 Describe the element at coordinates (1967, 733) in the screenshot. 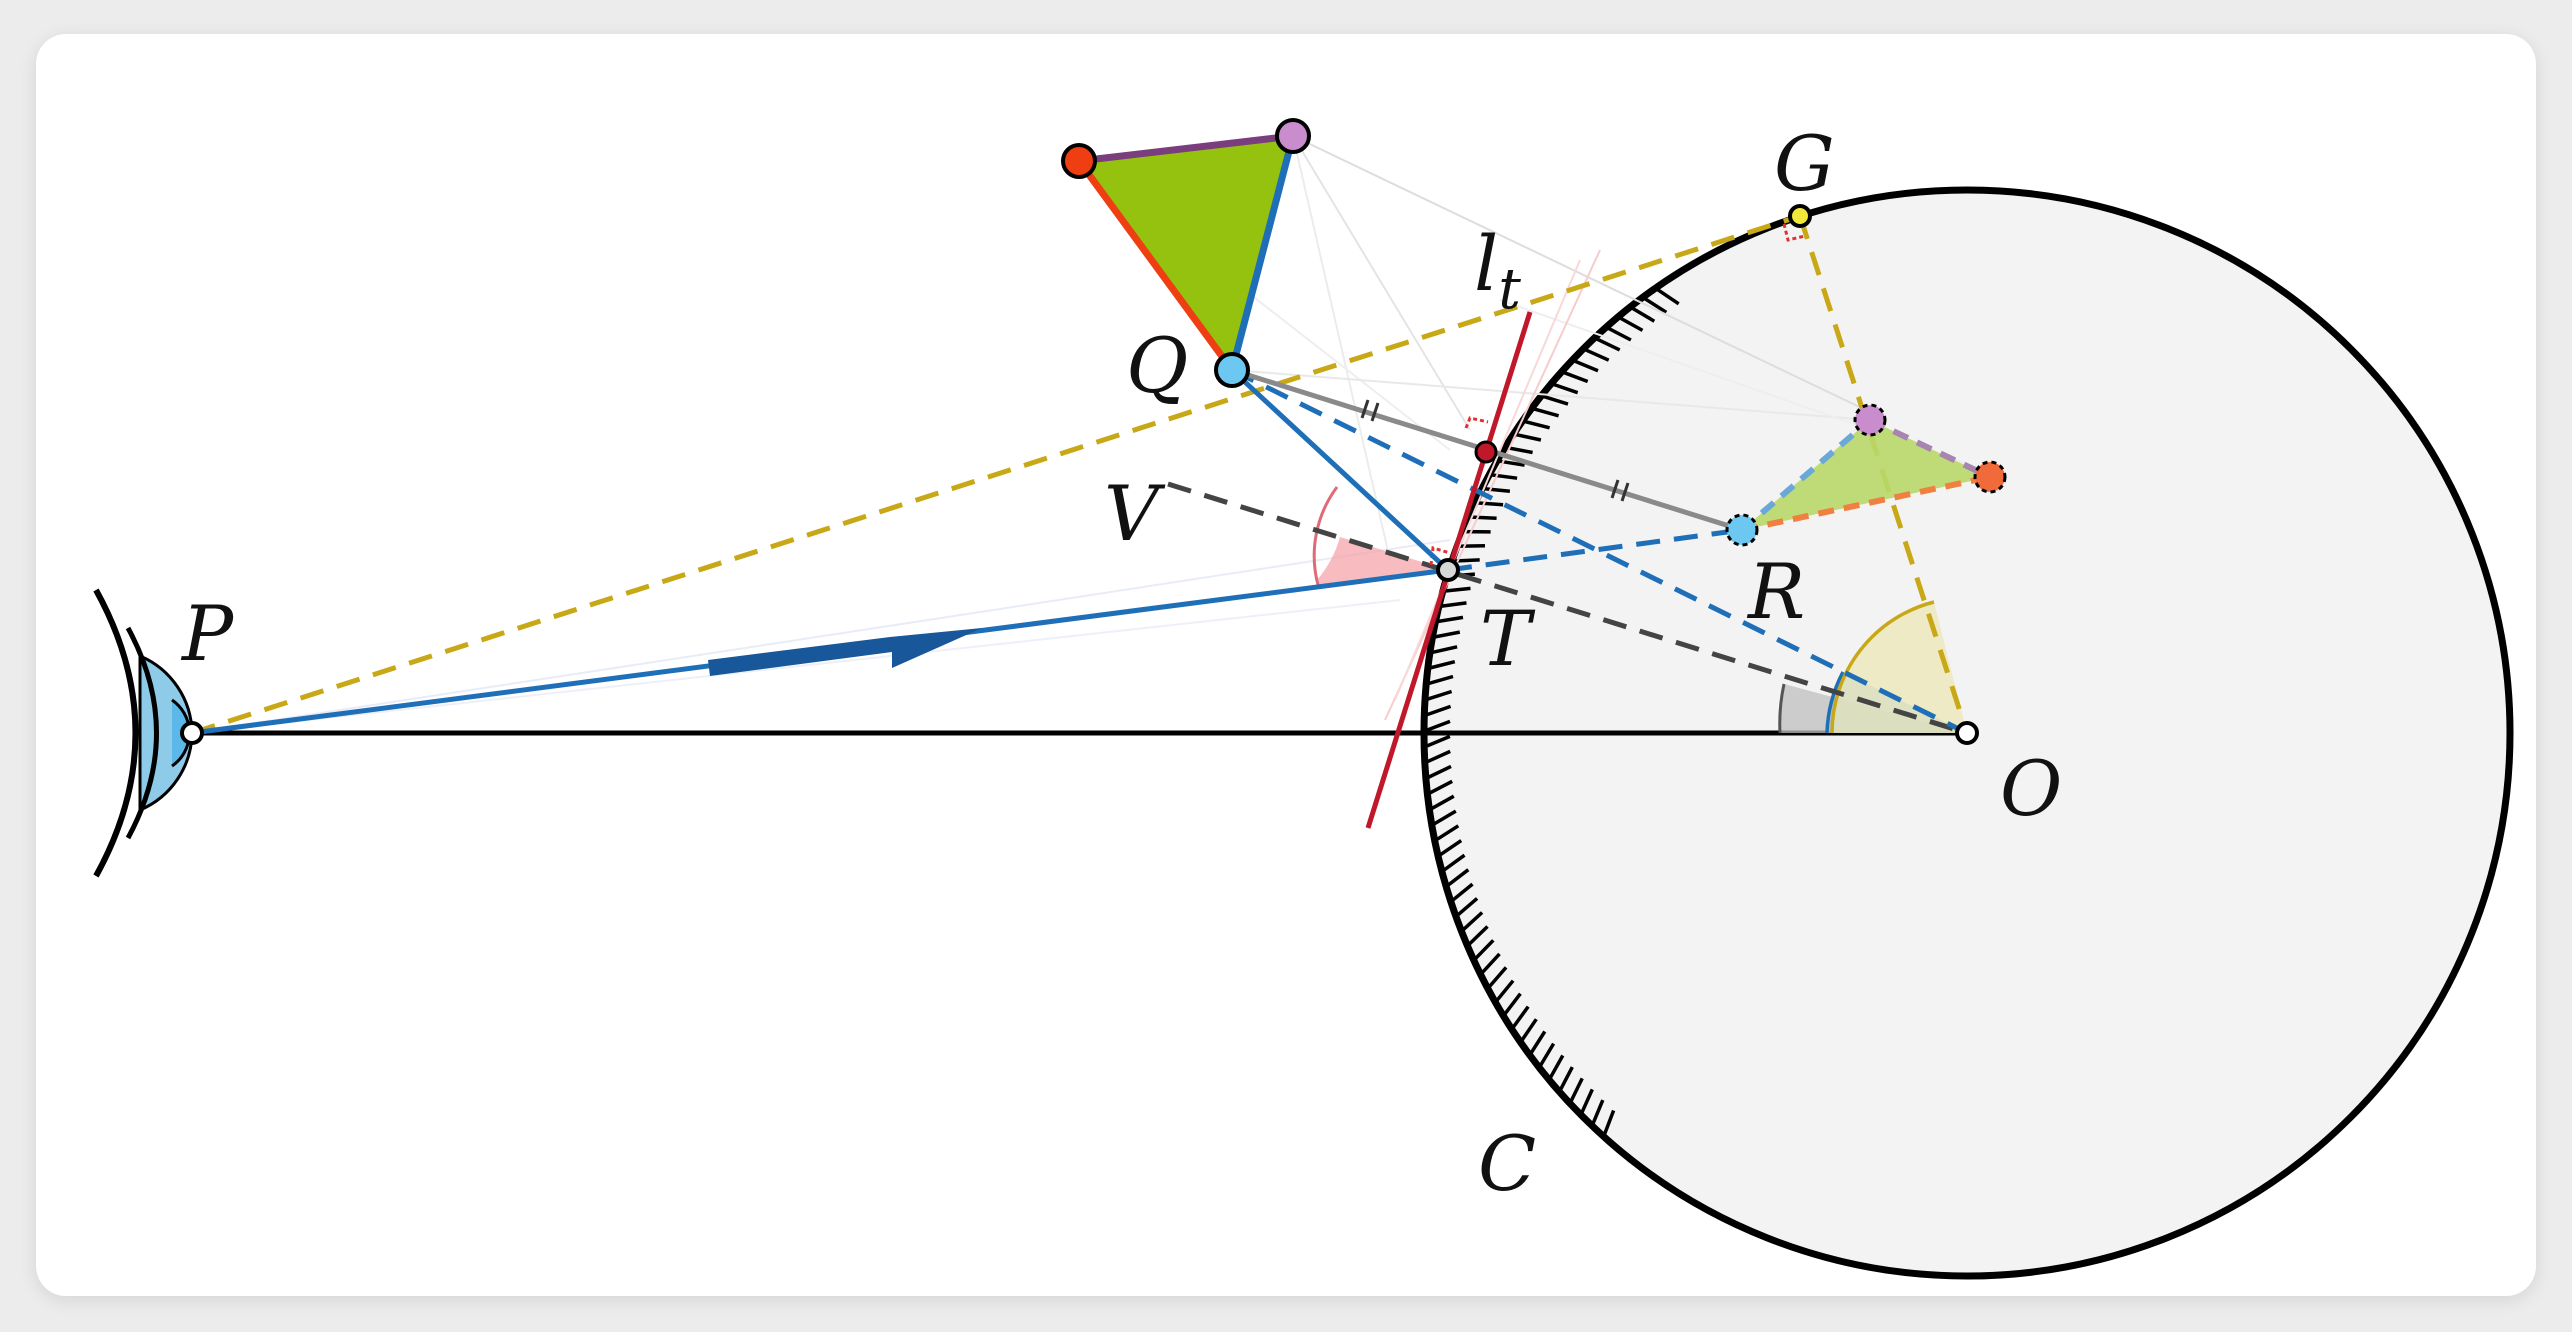

I see `point-O` at that location.